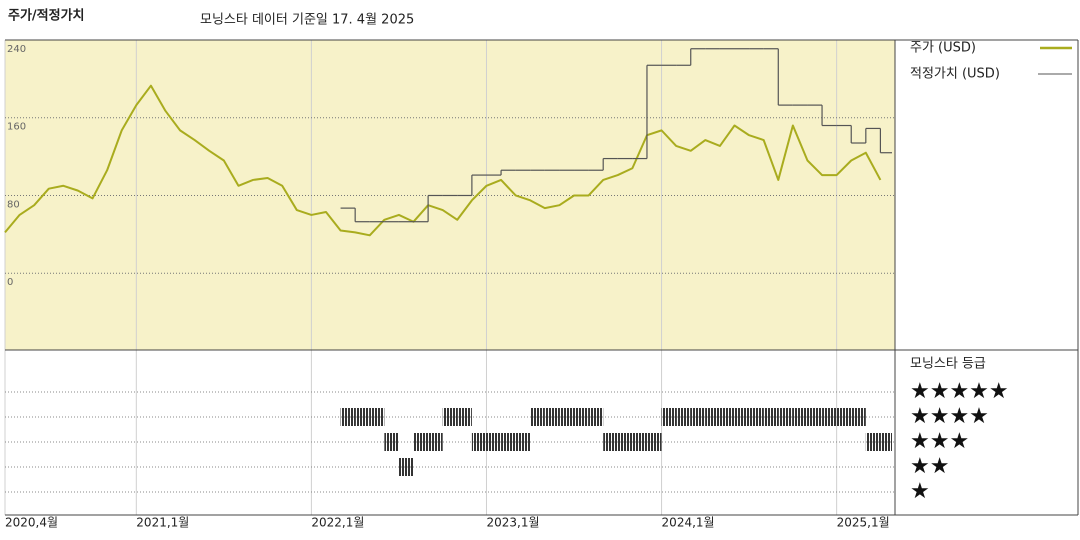  I want to click on y-tick-label: 160, so click(16, 127).